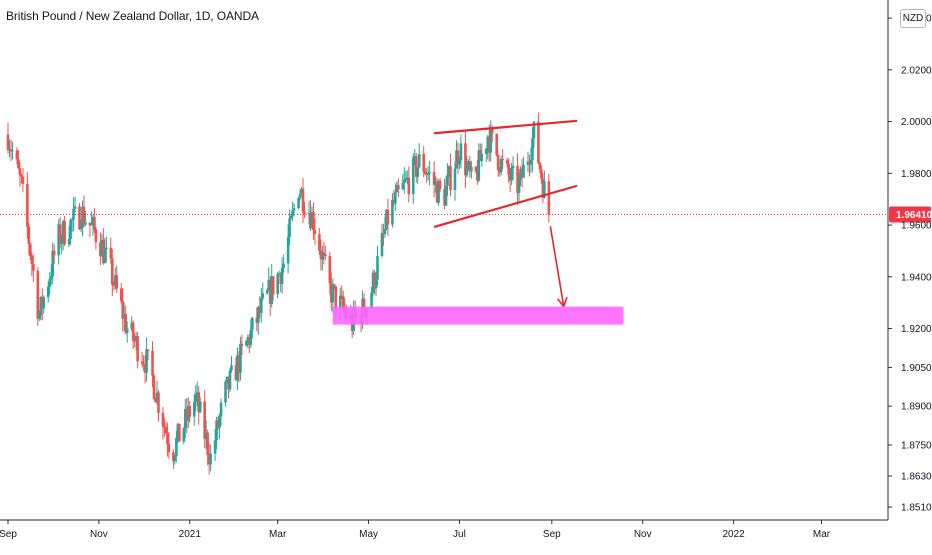 This screenshot has height=555, width=932. Describe the element at coordinates (913, 18) in the screenshot. I see `currency-badge: NZD` at that location.